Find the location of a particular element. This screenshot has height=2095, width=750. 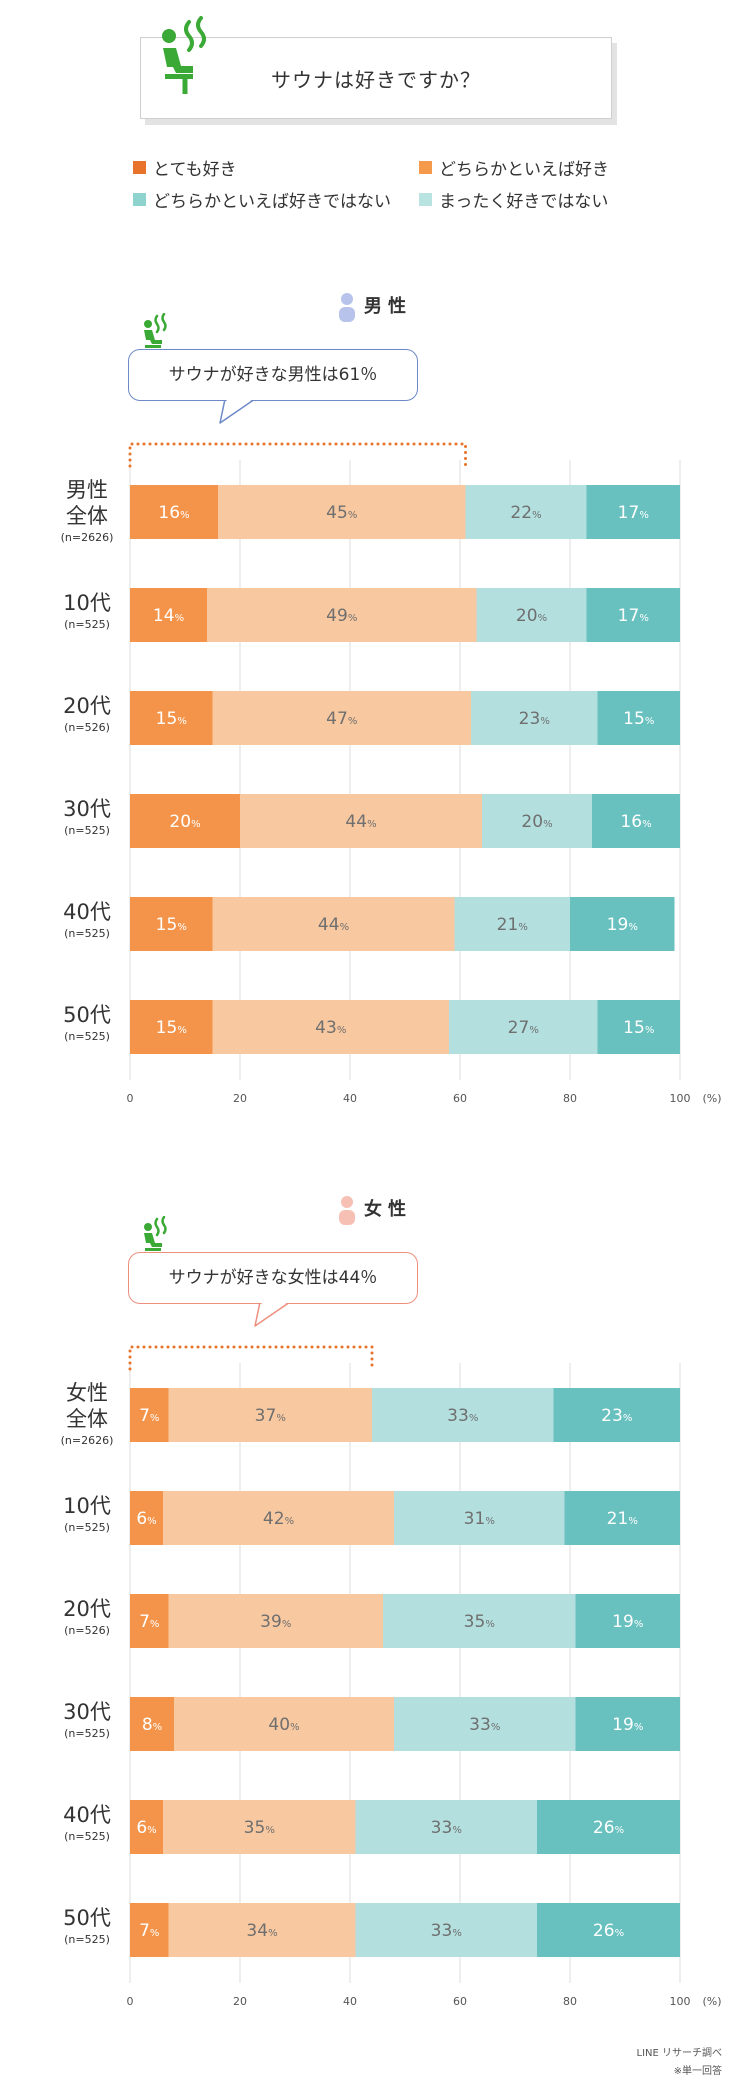

male-x-axis-unit: (%) is located at coordinates (711, 1098).